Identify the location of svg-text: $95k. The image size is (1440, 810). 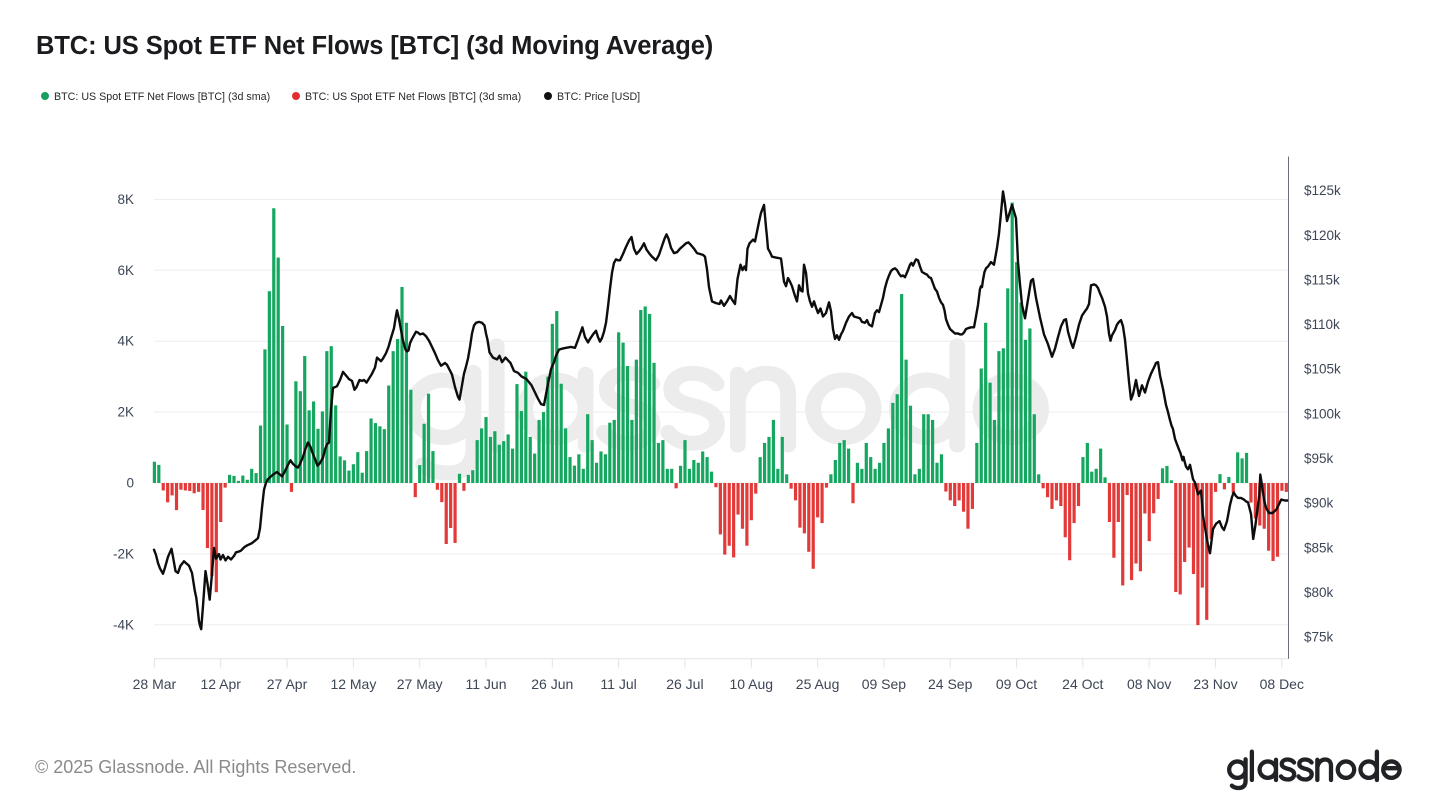
(1319, 458).